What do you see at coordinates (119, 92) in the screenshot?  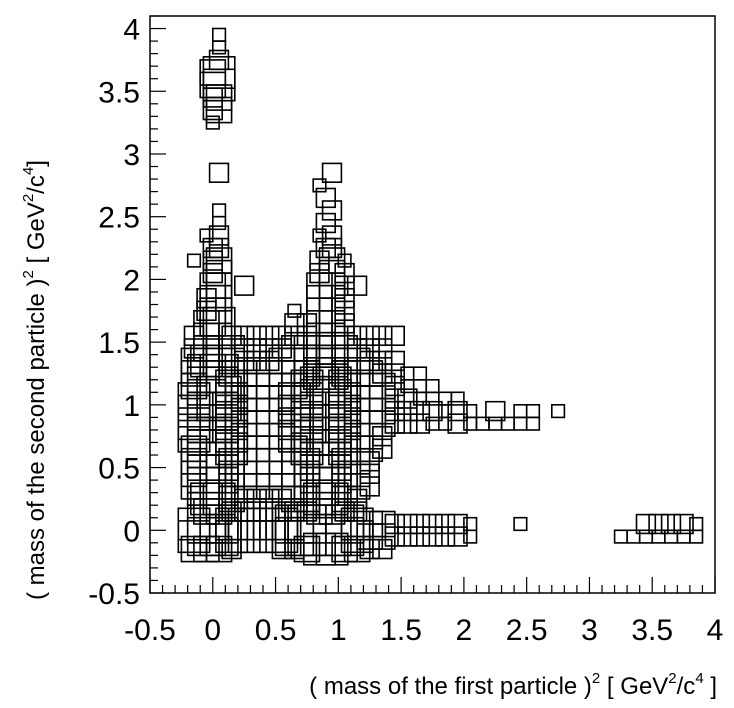 I see `y-tick-label: 3.5` at bounding box center [119, 92].